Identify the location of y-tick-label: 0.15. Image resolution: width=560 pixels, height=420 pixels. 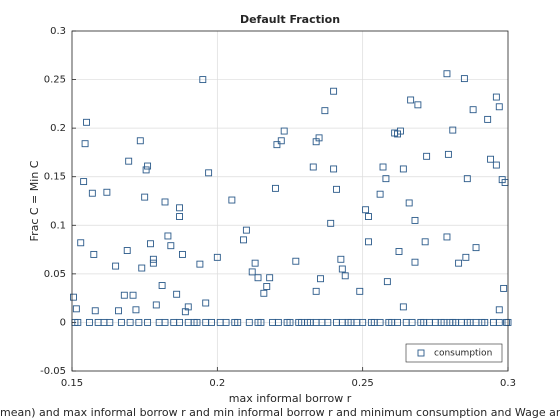
(55, 177).